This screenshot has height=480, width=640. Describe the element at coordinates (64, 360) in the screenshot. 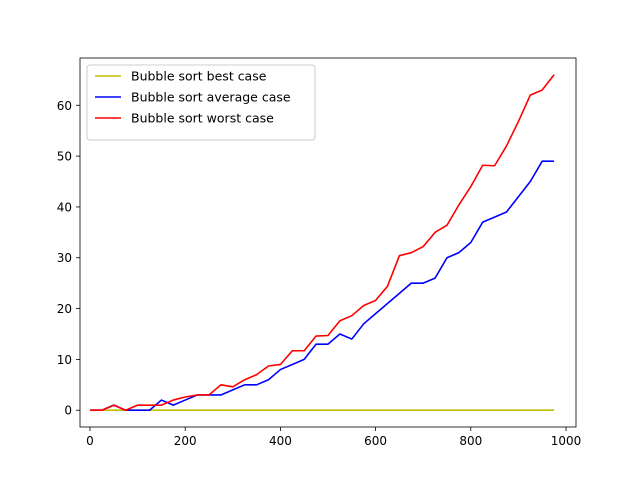

I see `y-tick-label: 10` at that location.